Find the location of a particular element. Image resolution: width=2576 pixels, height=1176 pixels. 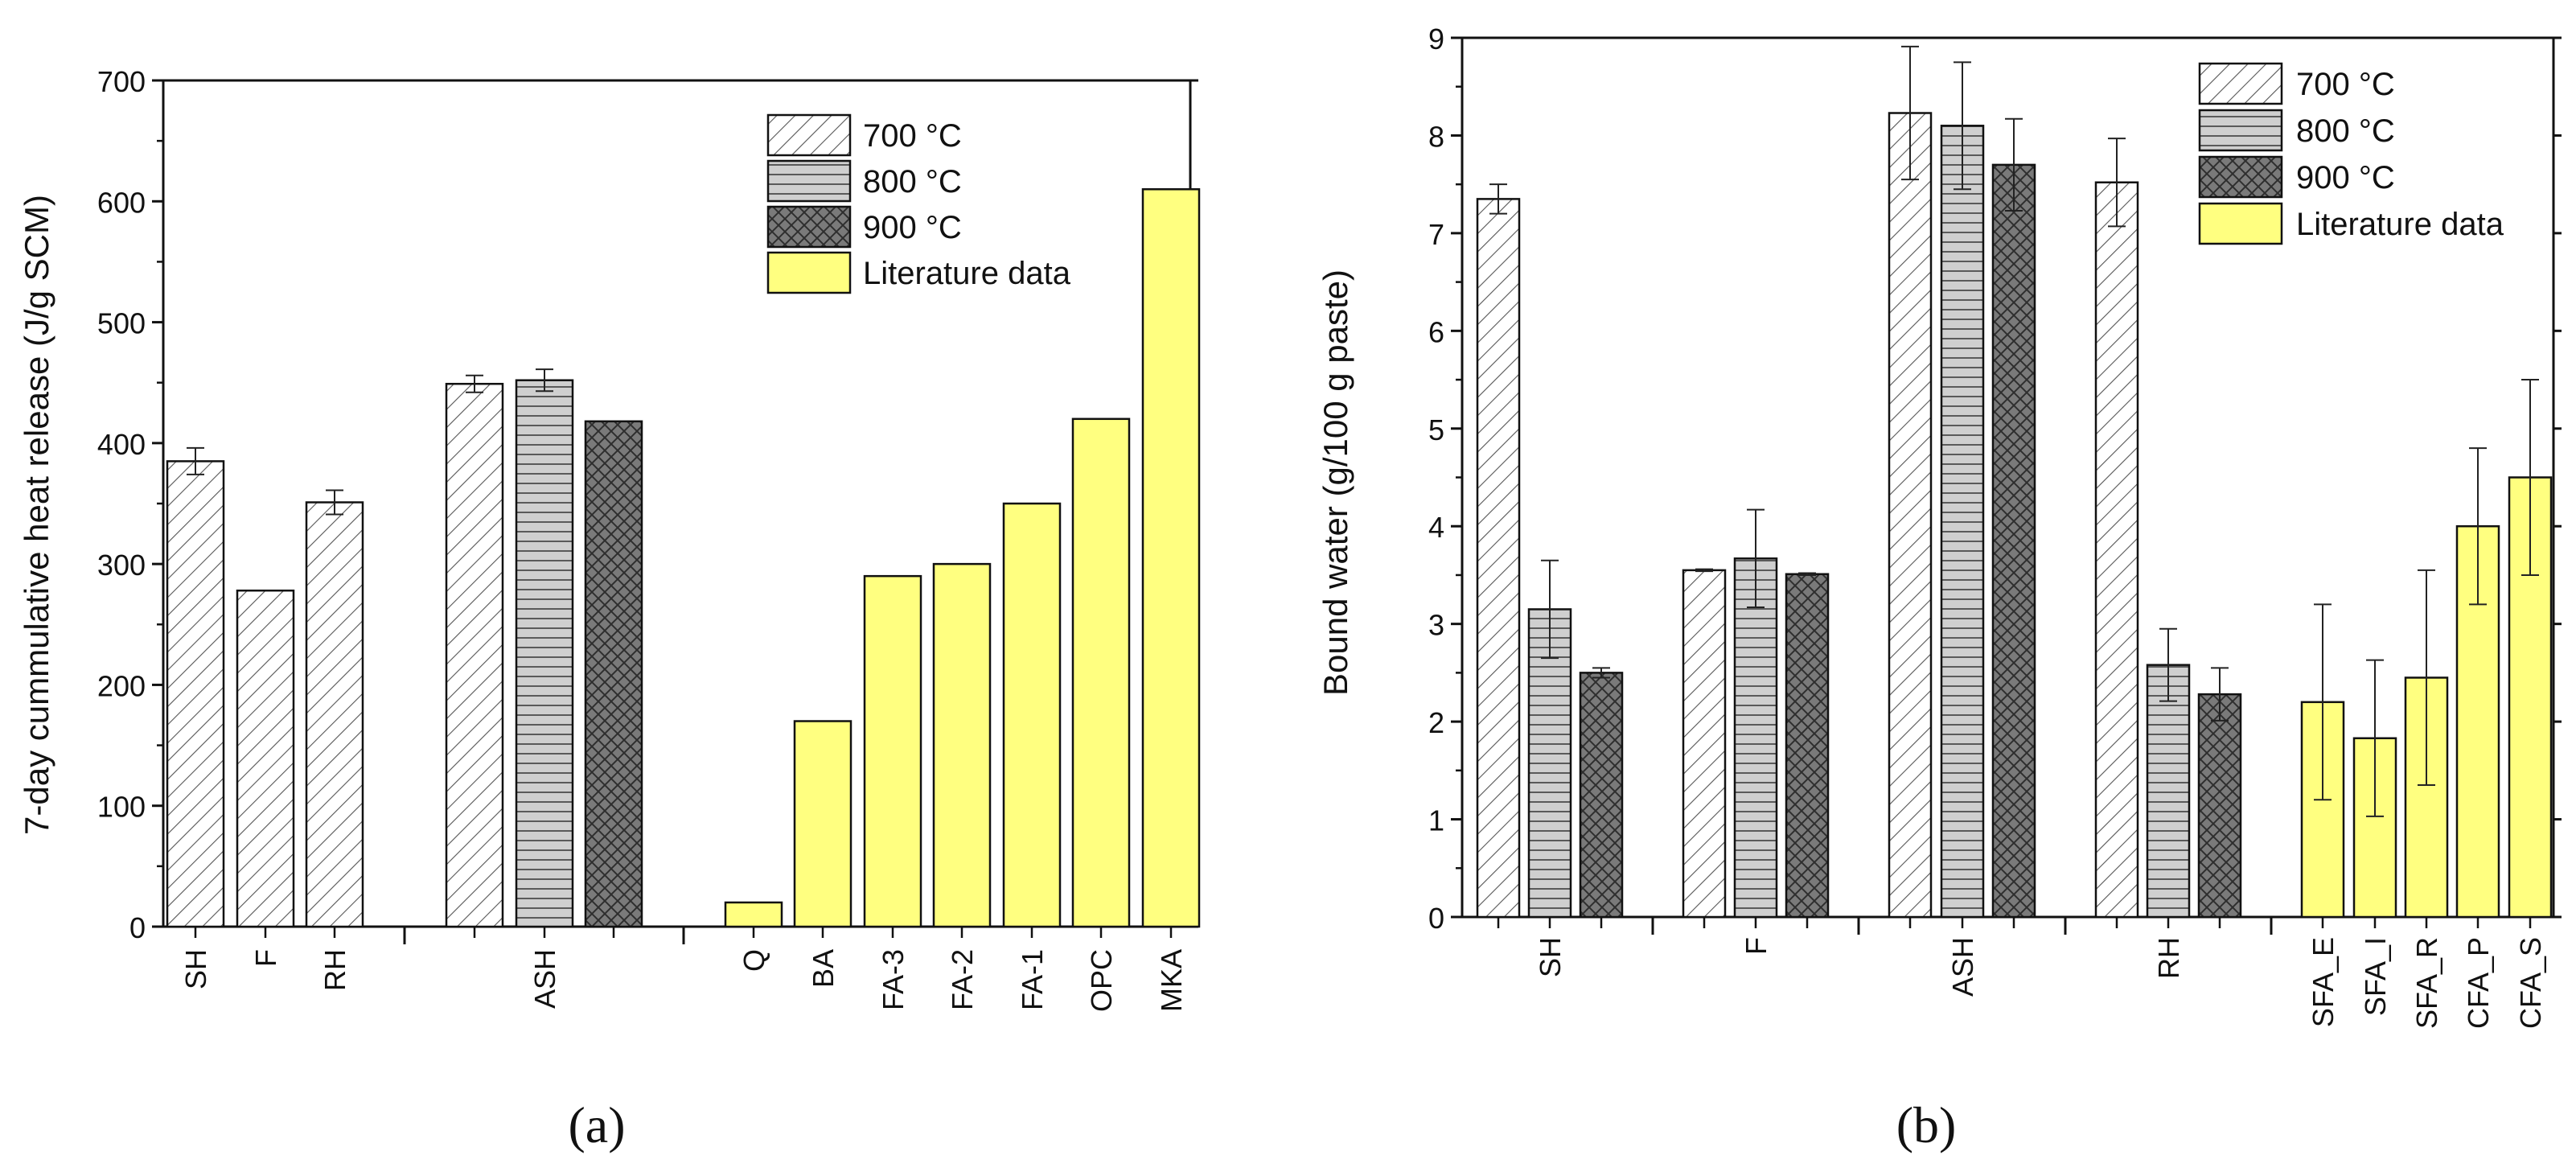

y-tick-label: 500 is located at coordinates (121, 323).